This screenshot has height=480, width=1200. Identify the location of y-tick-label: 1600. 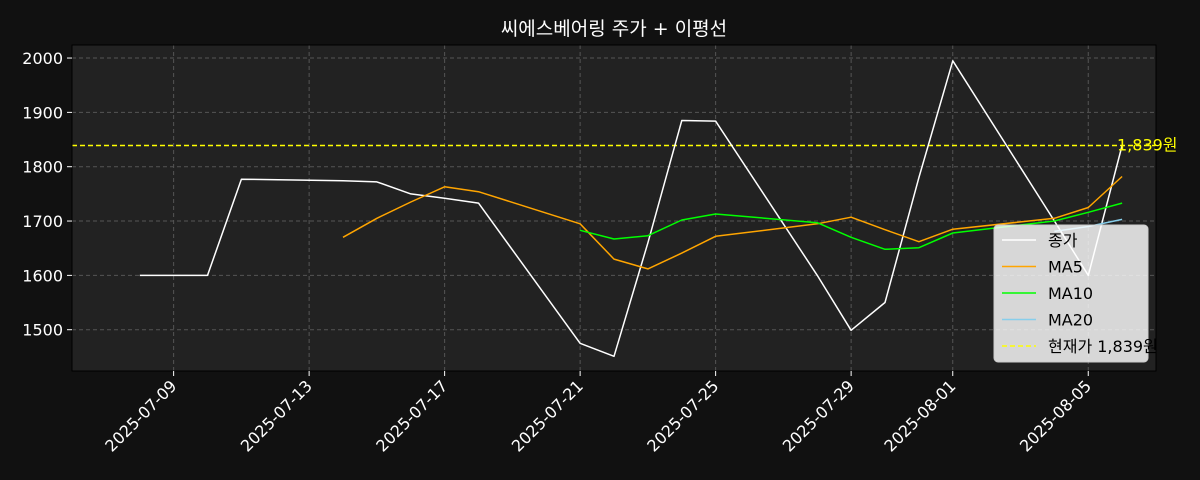
(42, 275).